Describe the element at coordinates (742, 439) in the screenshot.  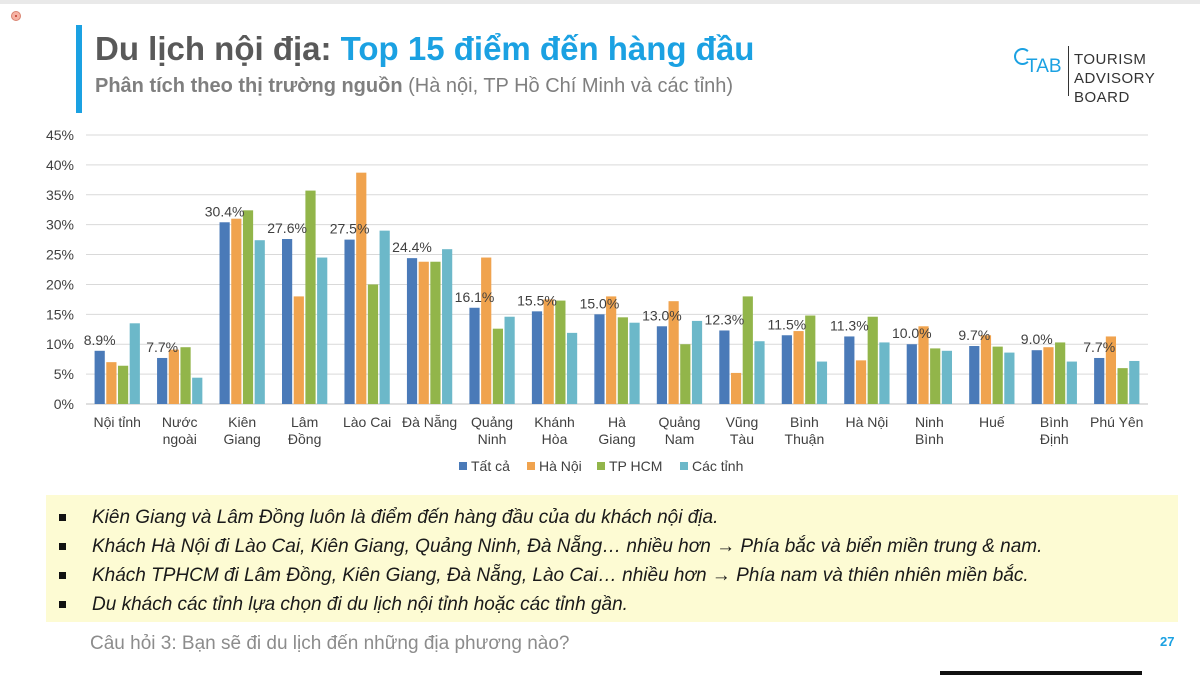
I see `x-tick-label: Tàu` at that location.